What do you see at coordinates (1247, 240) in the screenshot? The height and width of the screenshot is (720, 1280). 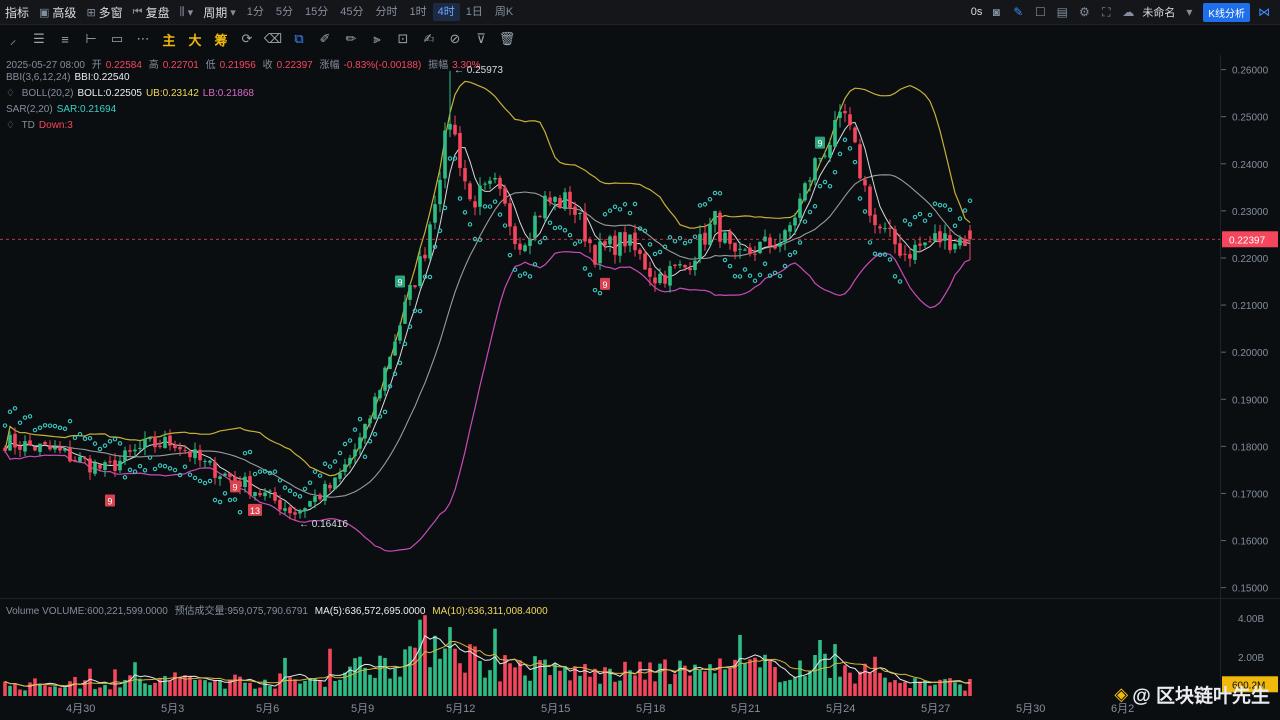 I see `current-price-label: 0.22397` at bounding box center [1247, 240].